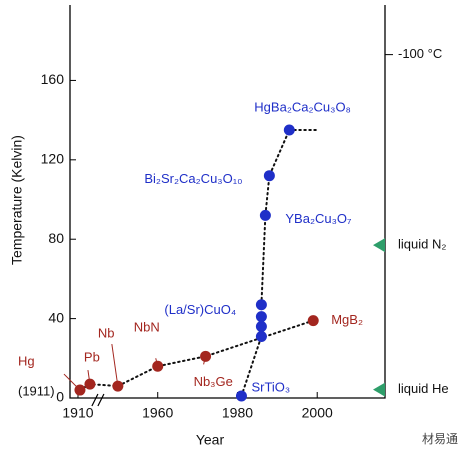  I want to click on point-label: SrTiO₃, so click(270, 386).